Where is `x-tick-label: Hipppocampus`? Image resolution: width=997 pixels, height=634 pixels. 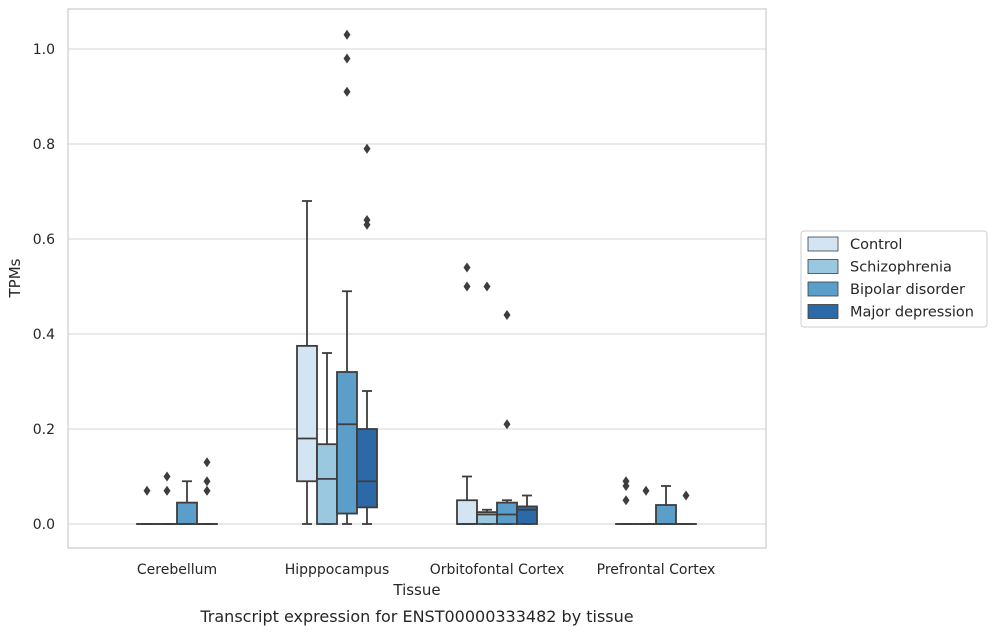 x-tick-label: Hipppocampus is located at coordinates (337, 570).